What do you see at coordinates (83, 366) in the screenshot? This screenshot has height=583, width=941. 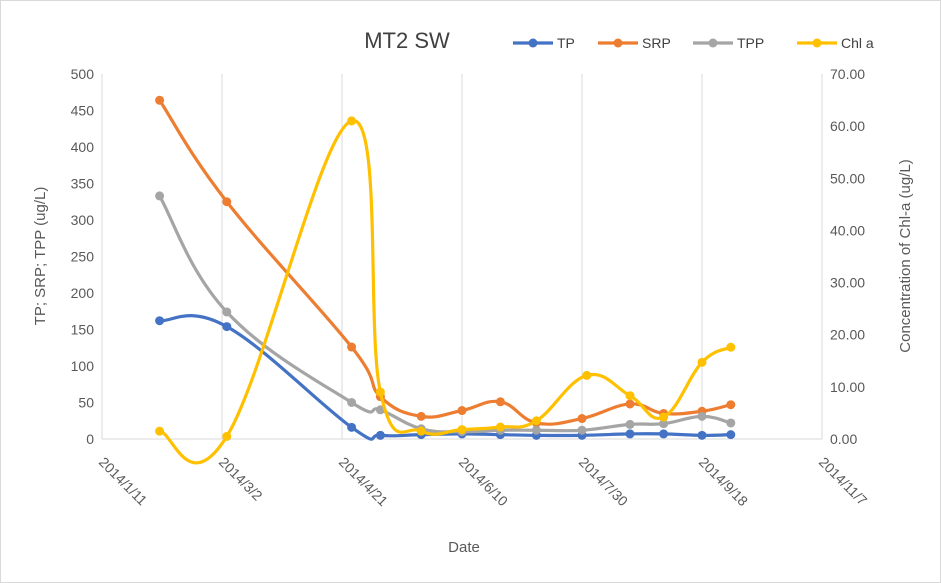 I see `y-tick-label-left: 100` at bounding box center [83, 366].